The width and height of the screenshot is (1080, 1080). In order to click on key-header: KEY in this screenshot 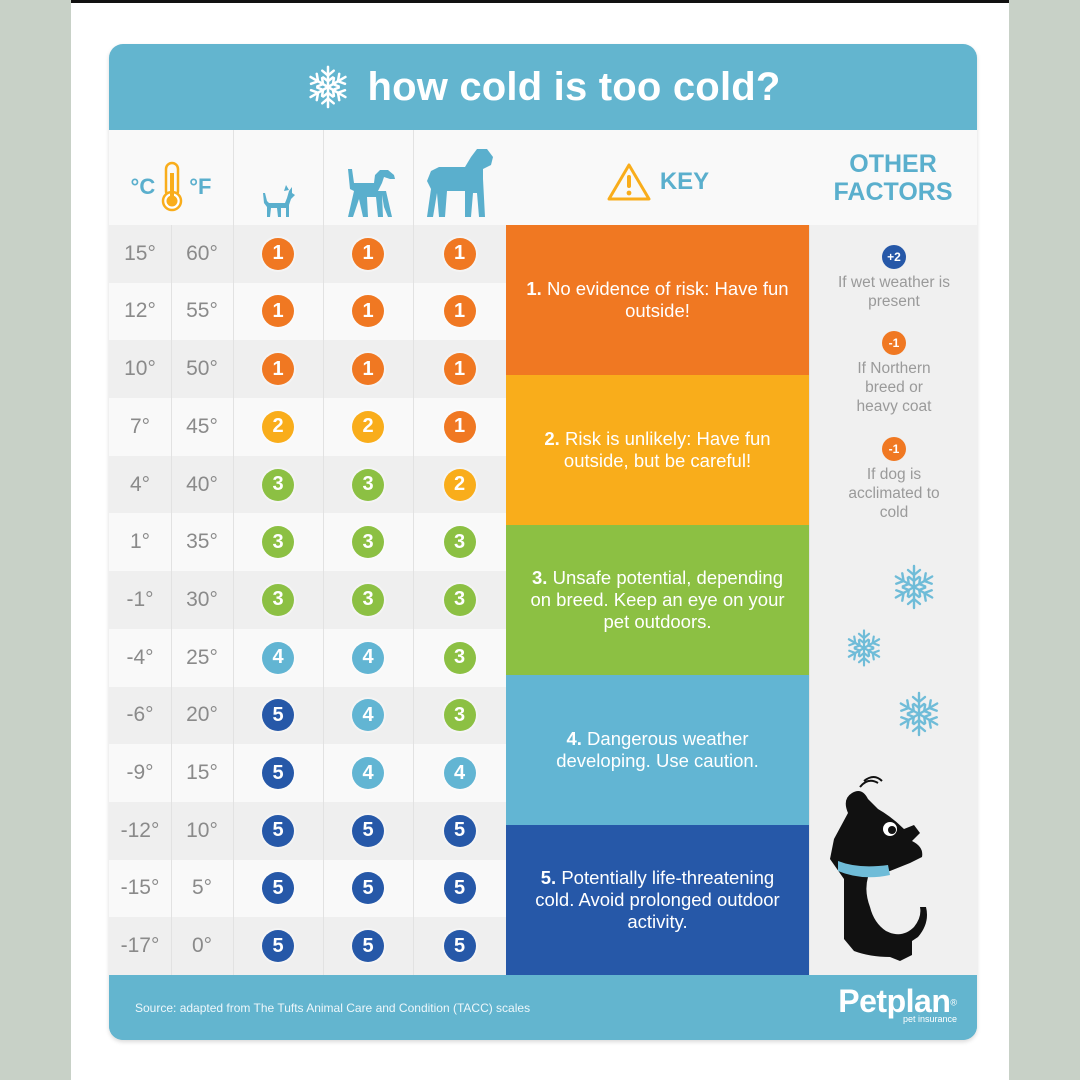, I will do `click(657, 177)`.